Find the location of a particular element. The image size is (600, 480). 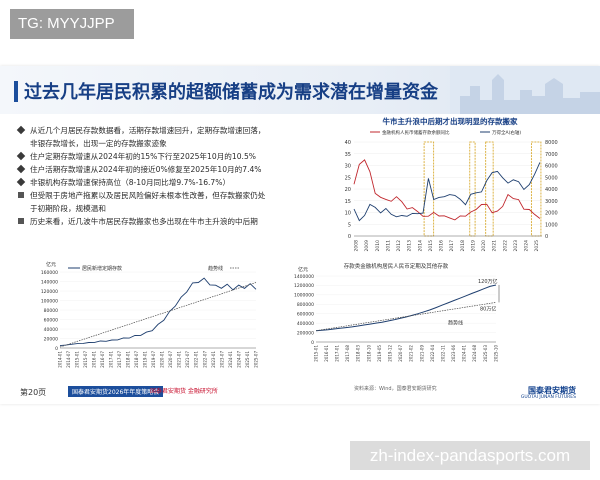

y-tick-label: 1000000 is located at coordinates (304, 296).